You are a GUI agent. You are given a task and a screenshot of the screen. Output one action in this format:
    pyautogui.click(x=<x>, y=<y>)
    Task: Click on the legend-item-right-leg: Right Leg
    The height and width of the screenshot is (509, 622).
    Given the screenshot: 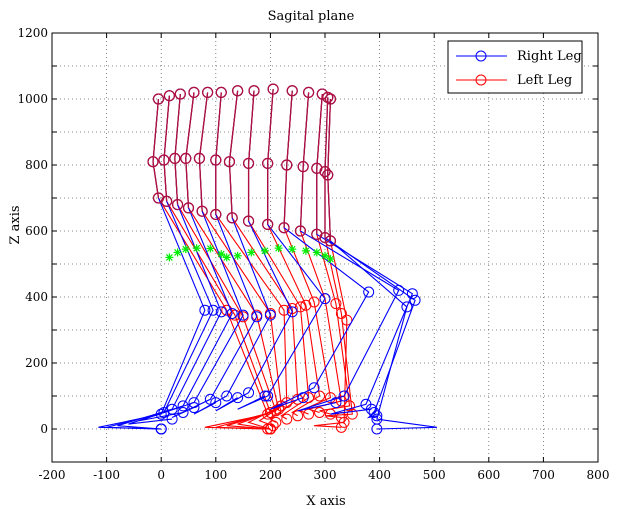 What is the action you would take?
    pyautogui.click(x=519, y=56)
    